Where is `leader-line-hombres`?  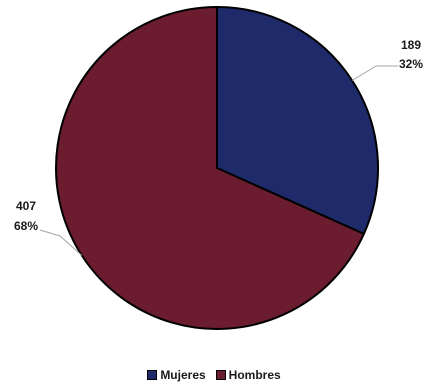 leader-line-hombres is located at coordinates (61, 242).